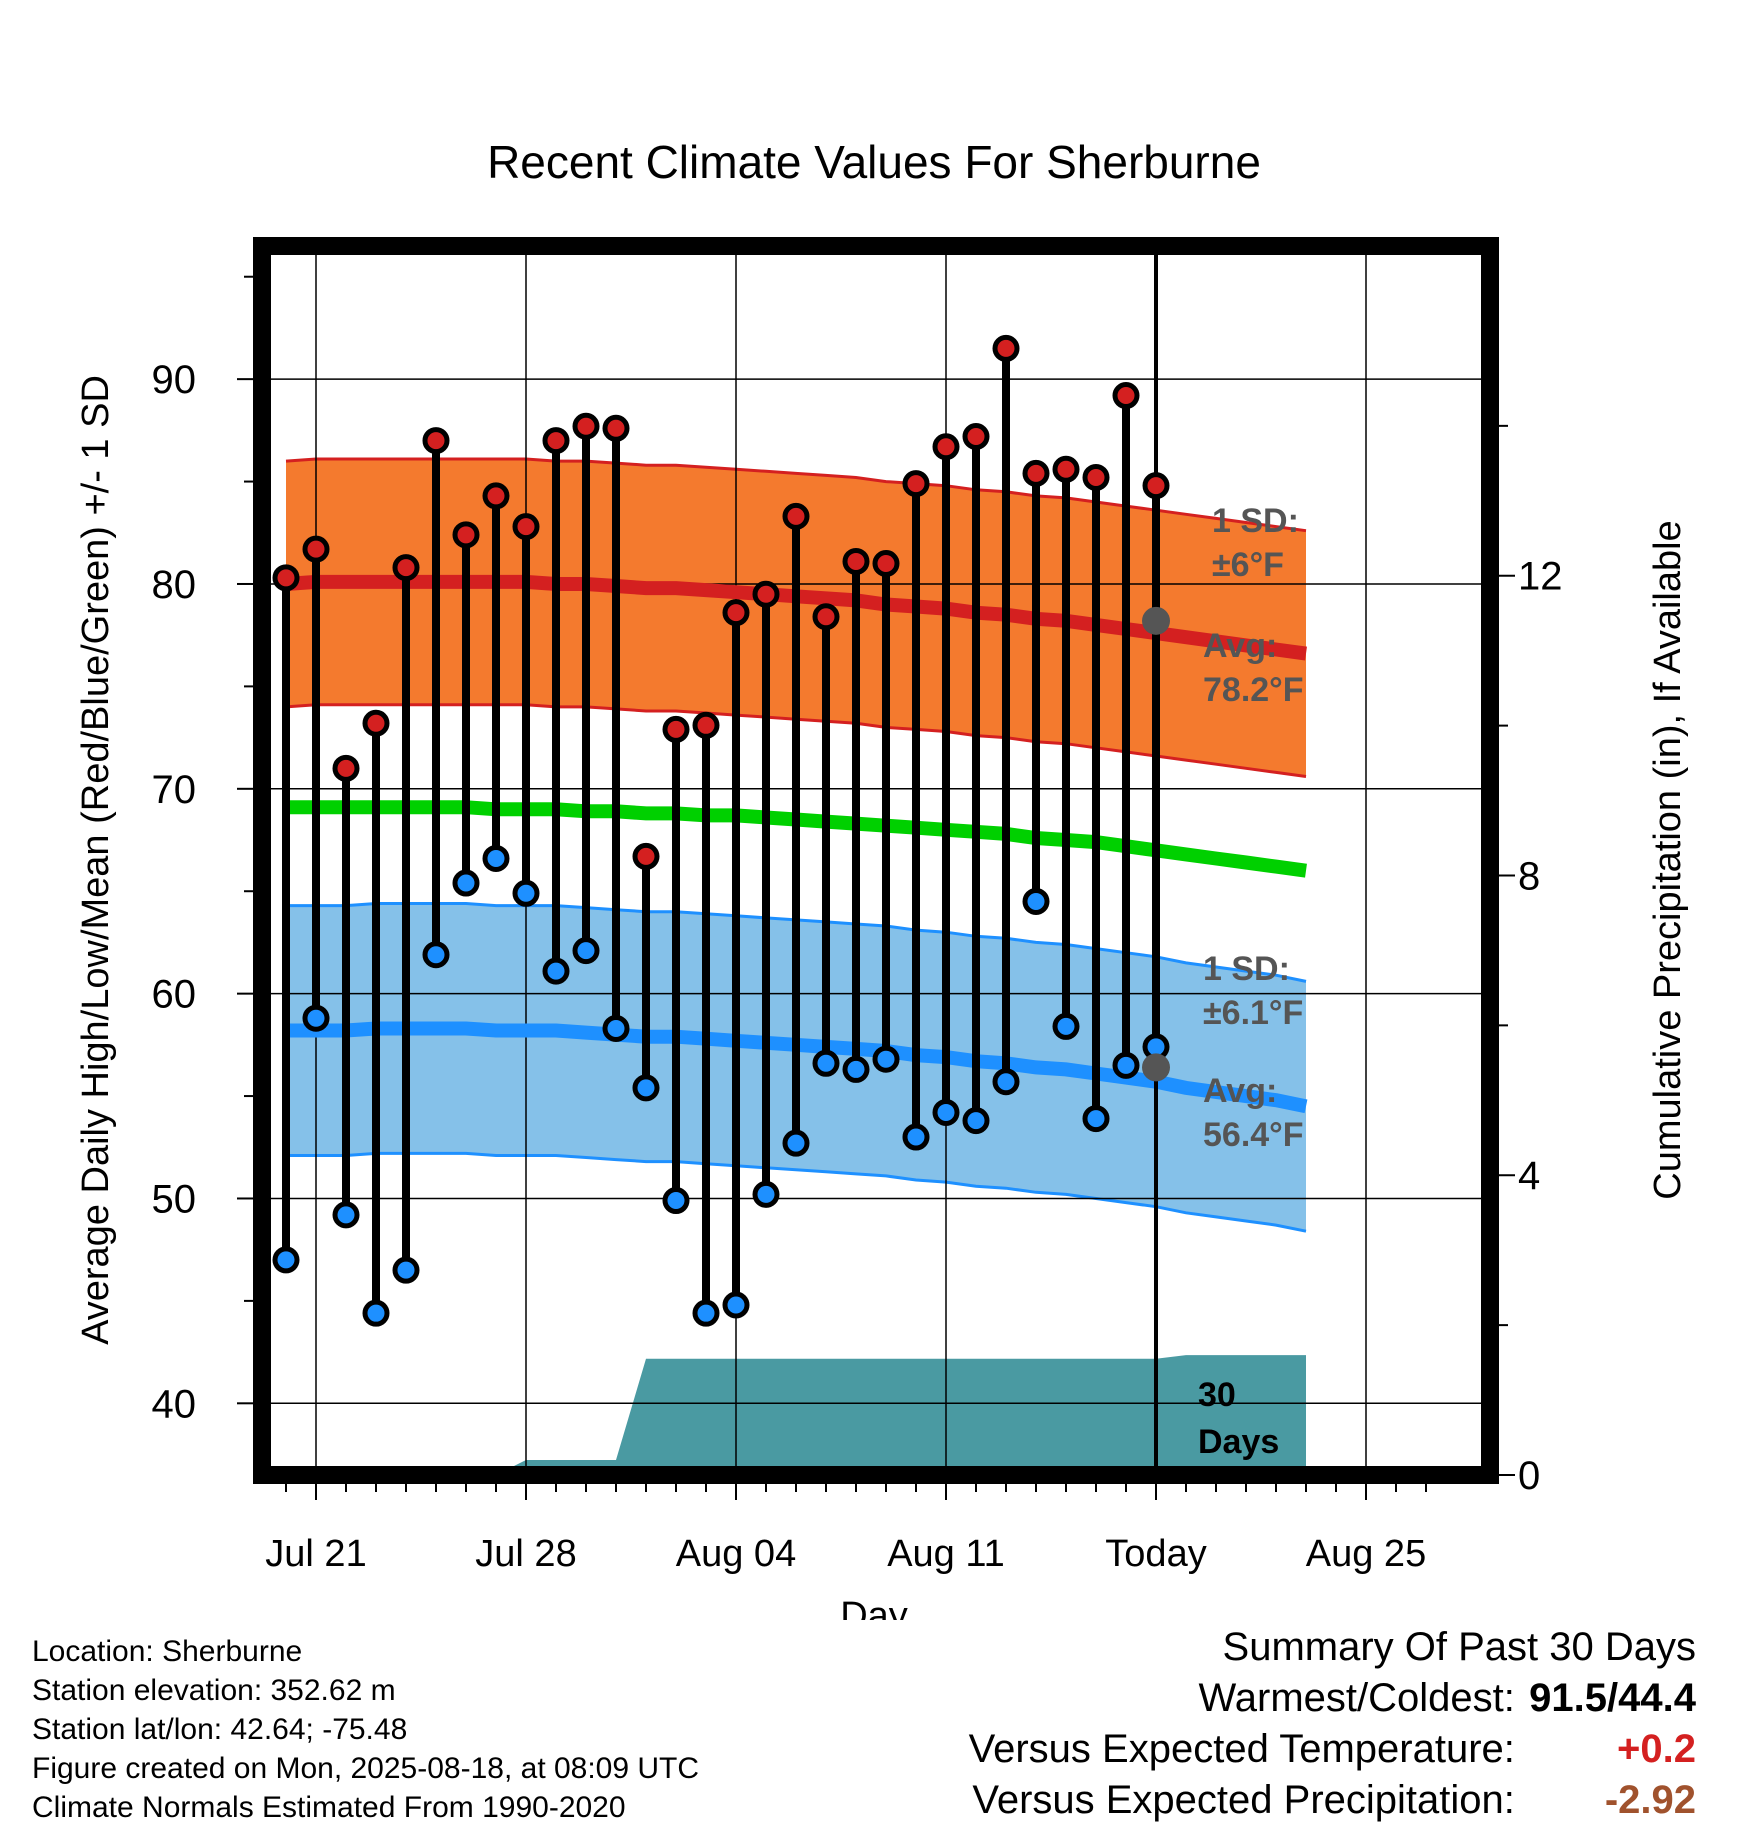 The width and height of the screenshot is (1748, 1828). I want to click on precip-label: Versus Expected Precipitation:, so click(1243, 1800).